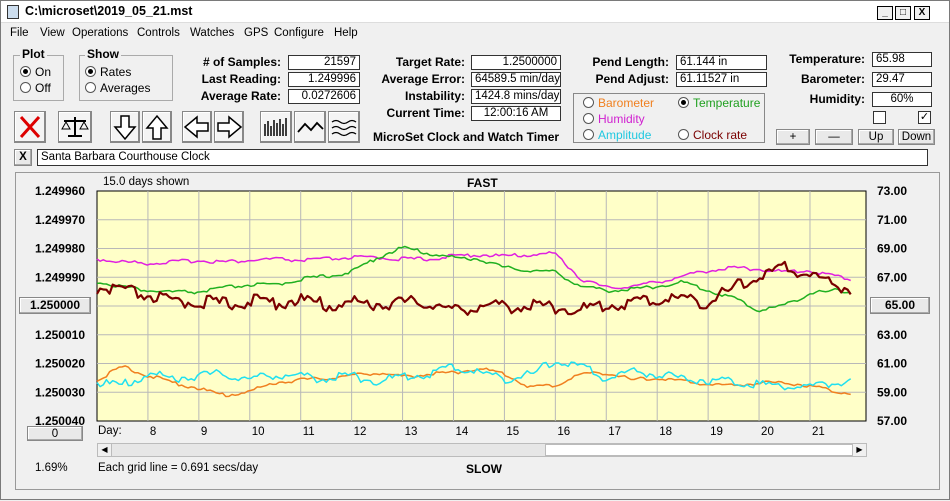  Describe the element at coordinates (197, 127) in the screenshot. I see `scroll-left-button` at that location.